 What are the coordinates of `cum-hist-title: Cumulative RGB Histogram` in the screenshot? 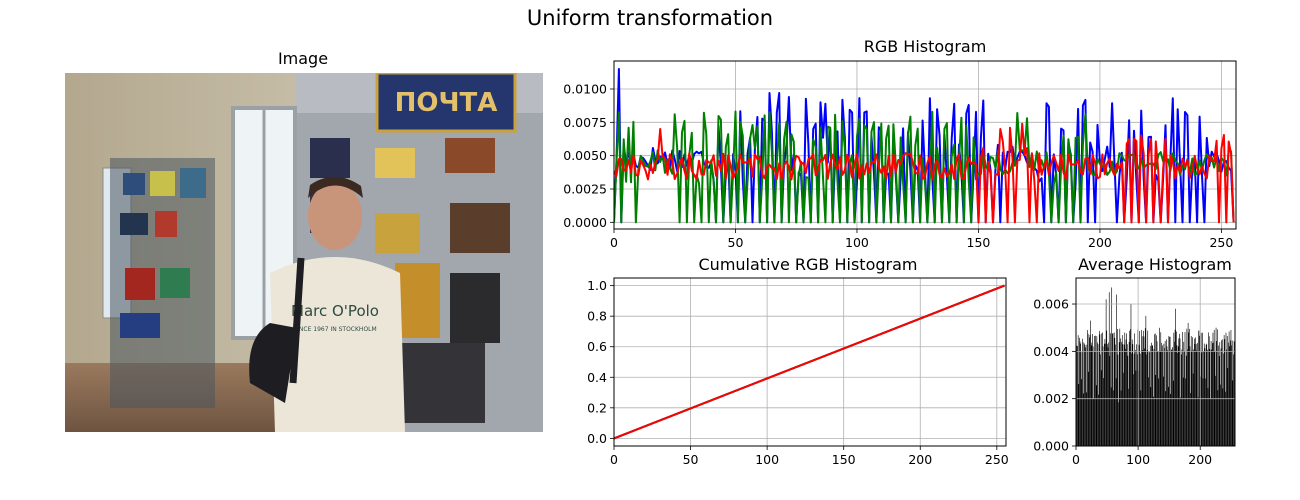 It's located at (808, 264).